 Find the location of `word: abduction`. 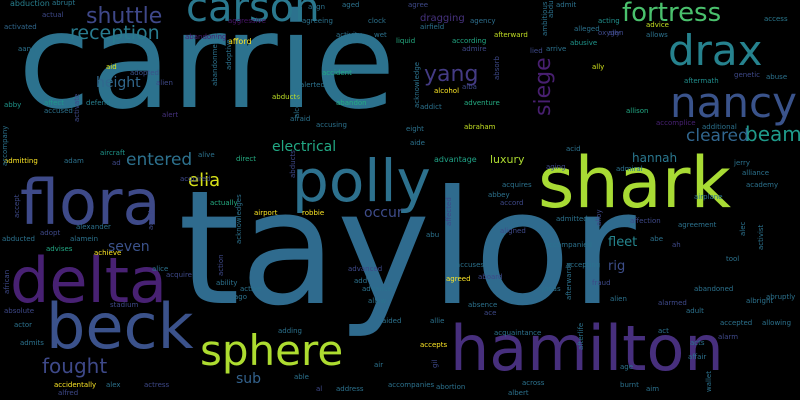

word: abduction is located at coordinates (30, 4).